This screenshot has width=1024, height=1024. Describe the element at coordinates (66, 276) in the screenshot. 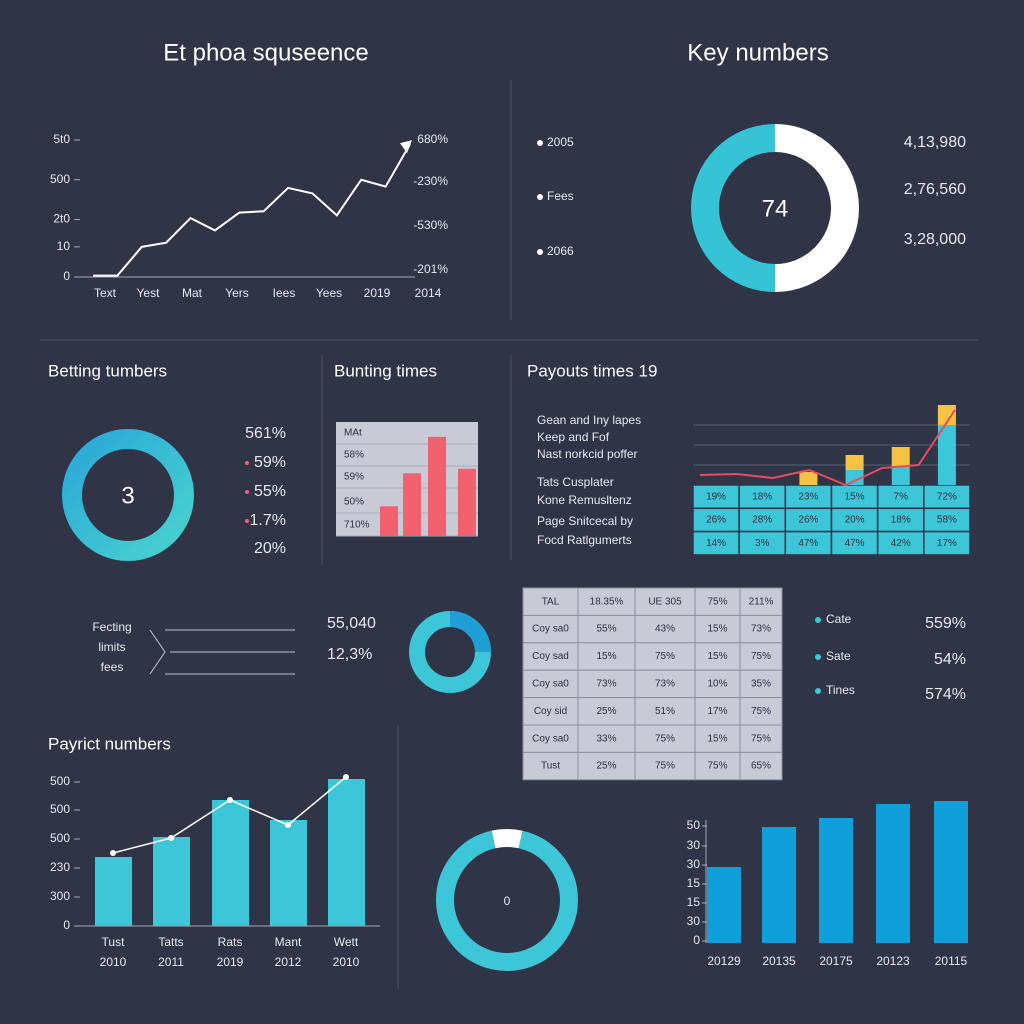

I see `y-tick-label: 0` at that location.